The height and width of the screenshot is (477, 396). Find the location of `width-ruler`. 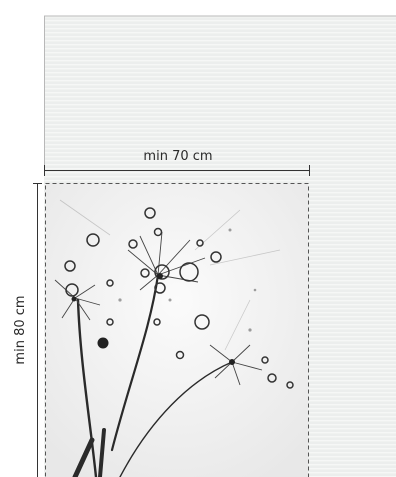

width-ruler is located at coordinates (177, 170).